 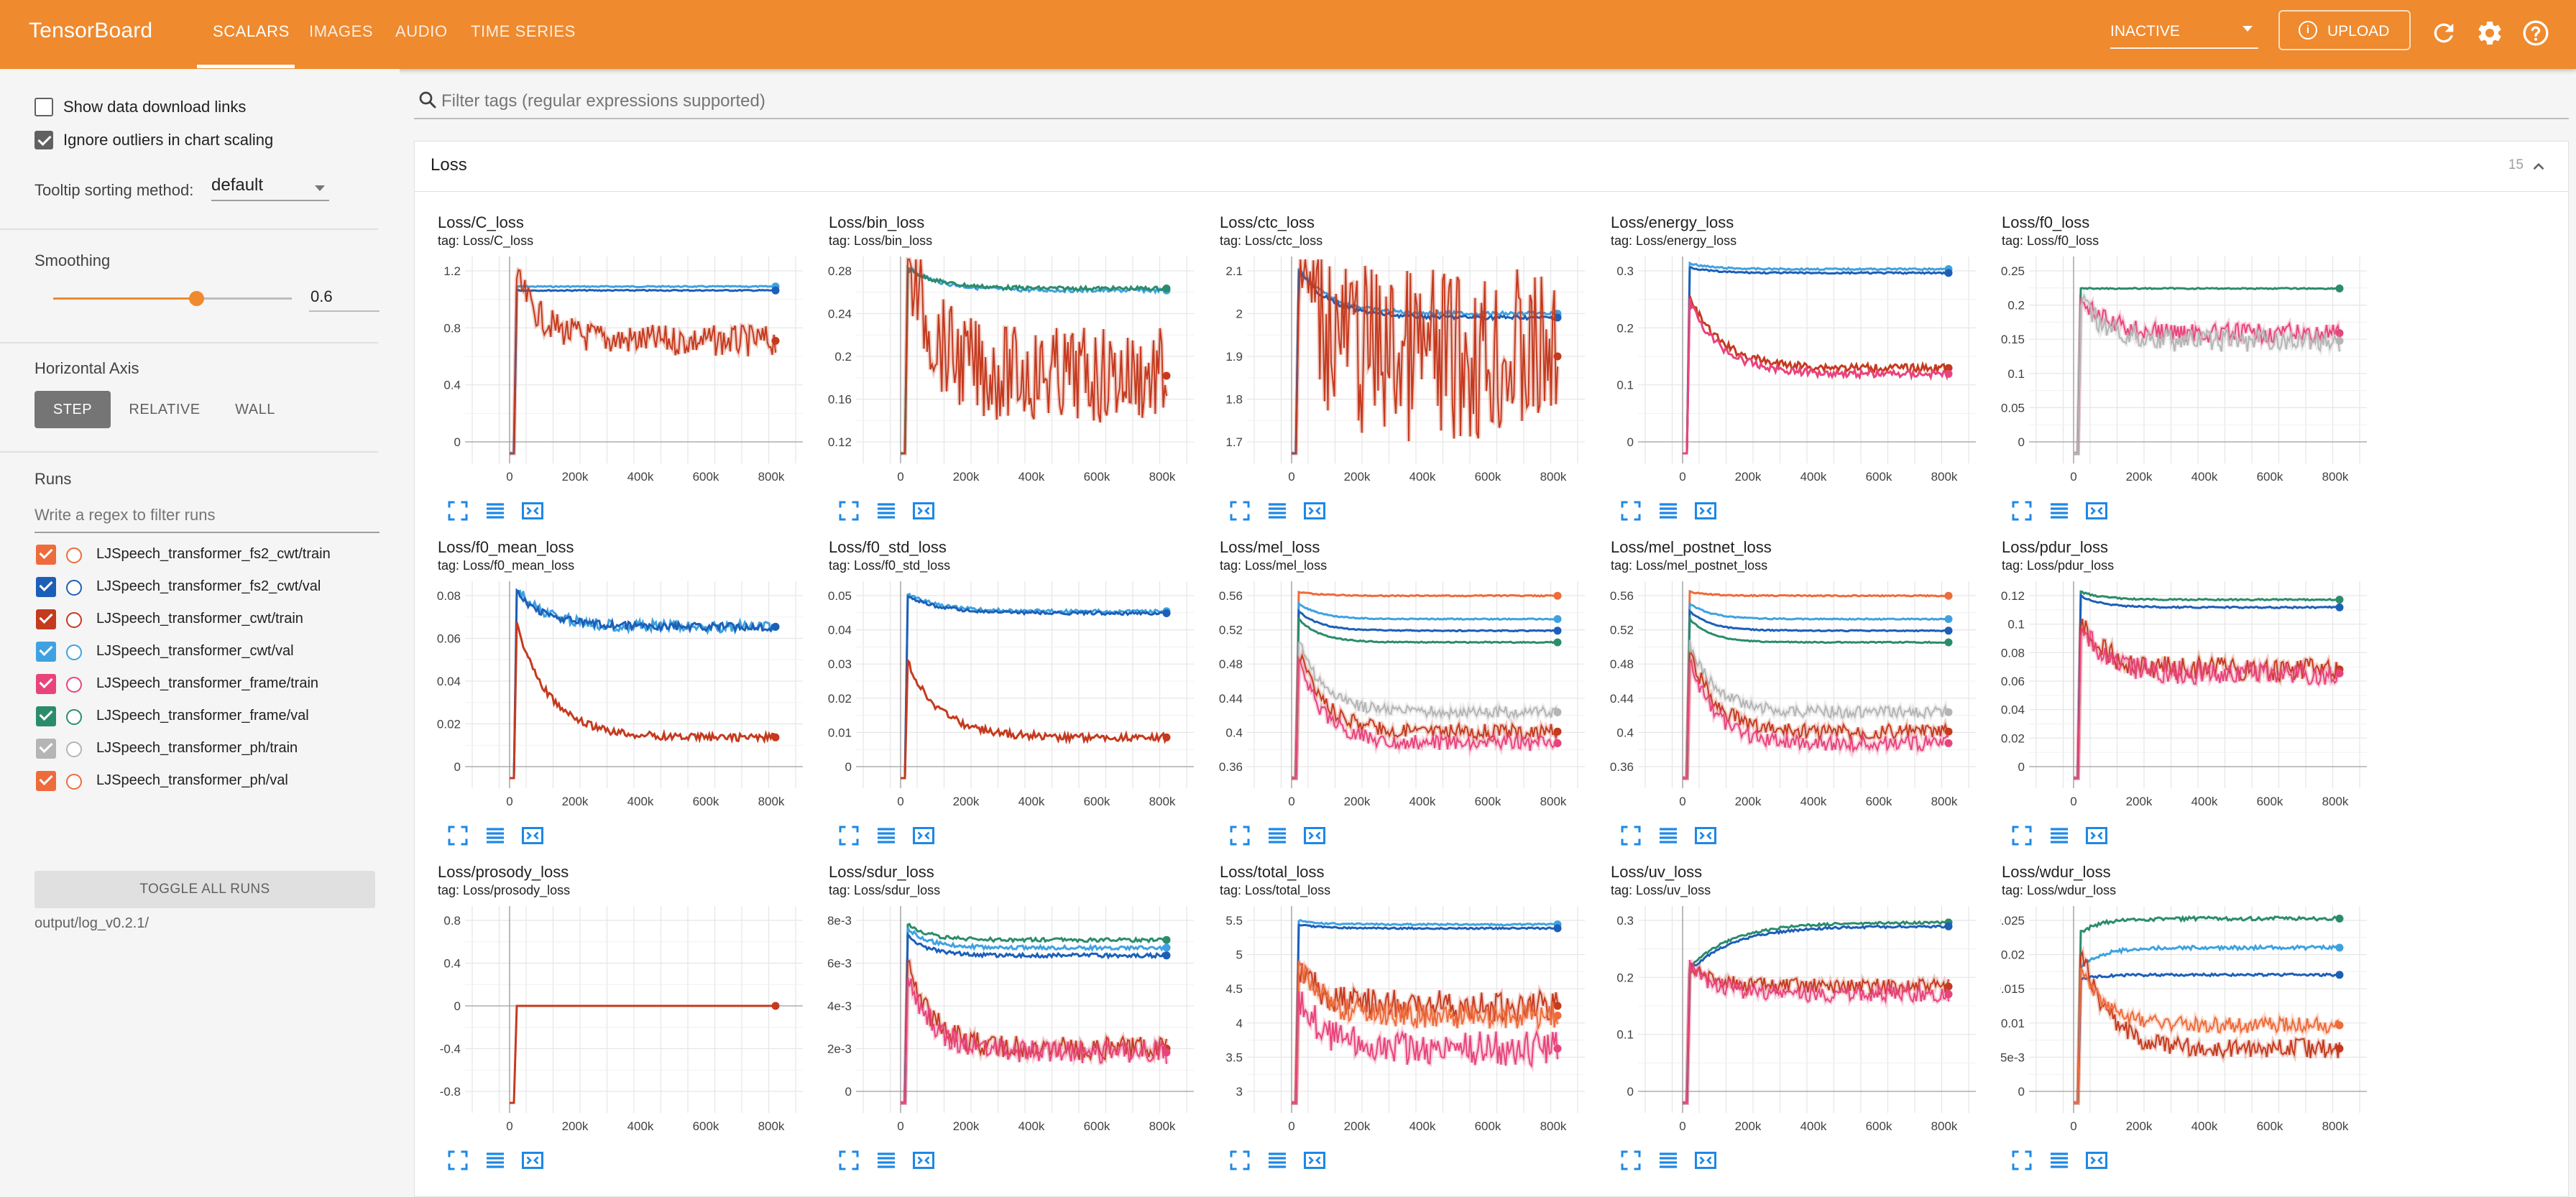 What do you see at coordinates (212, 684) in the screenshot?
I see `run-item: LJSpeech_transformer_frame/train` at bounding box center [212, 684].